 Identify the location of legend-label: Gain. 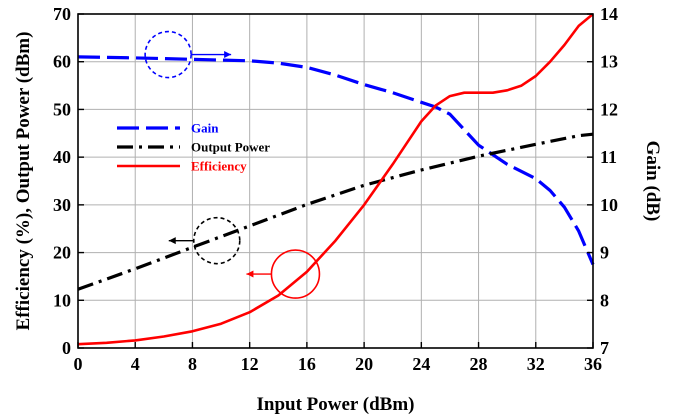
(205, 128).